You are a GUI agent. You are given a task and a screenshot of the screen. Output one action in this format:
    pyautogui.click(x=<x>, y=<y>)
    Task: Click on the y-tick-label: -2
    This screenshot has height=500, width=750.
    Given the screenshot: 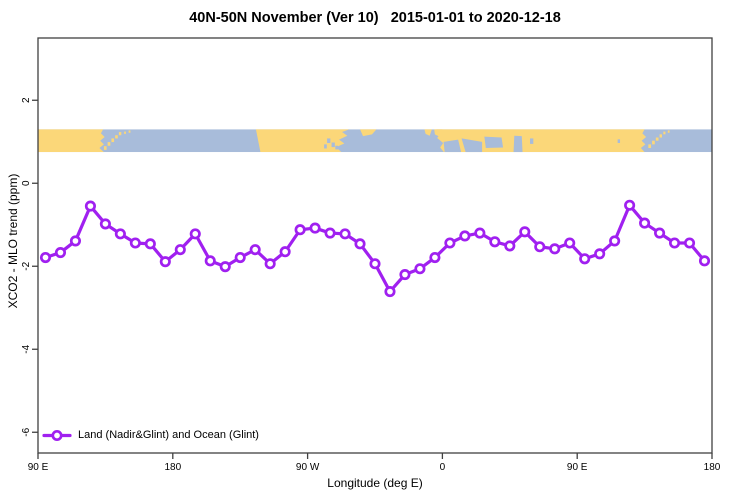 What is the action you would take?
    pyautogui.click(x=26, y=265)
    